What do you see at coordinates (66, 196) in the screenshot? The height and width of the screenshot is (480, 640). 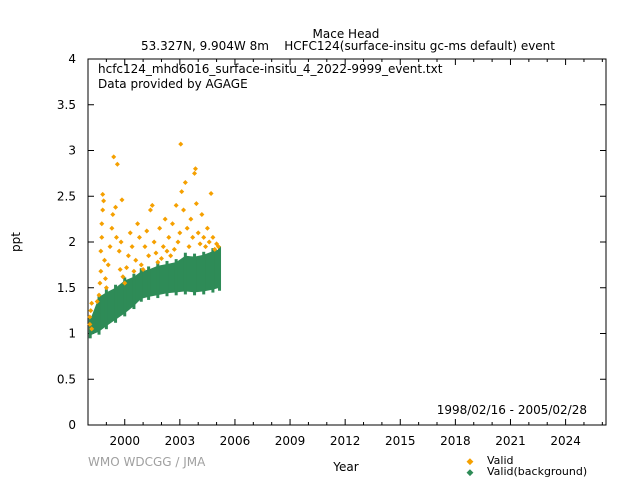 I see `y-tick-label: 2.5` at bounding box center [66, 196].